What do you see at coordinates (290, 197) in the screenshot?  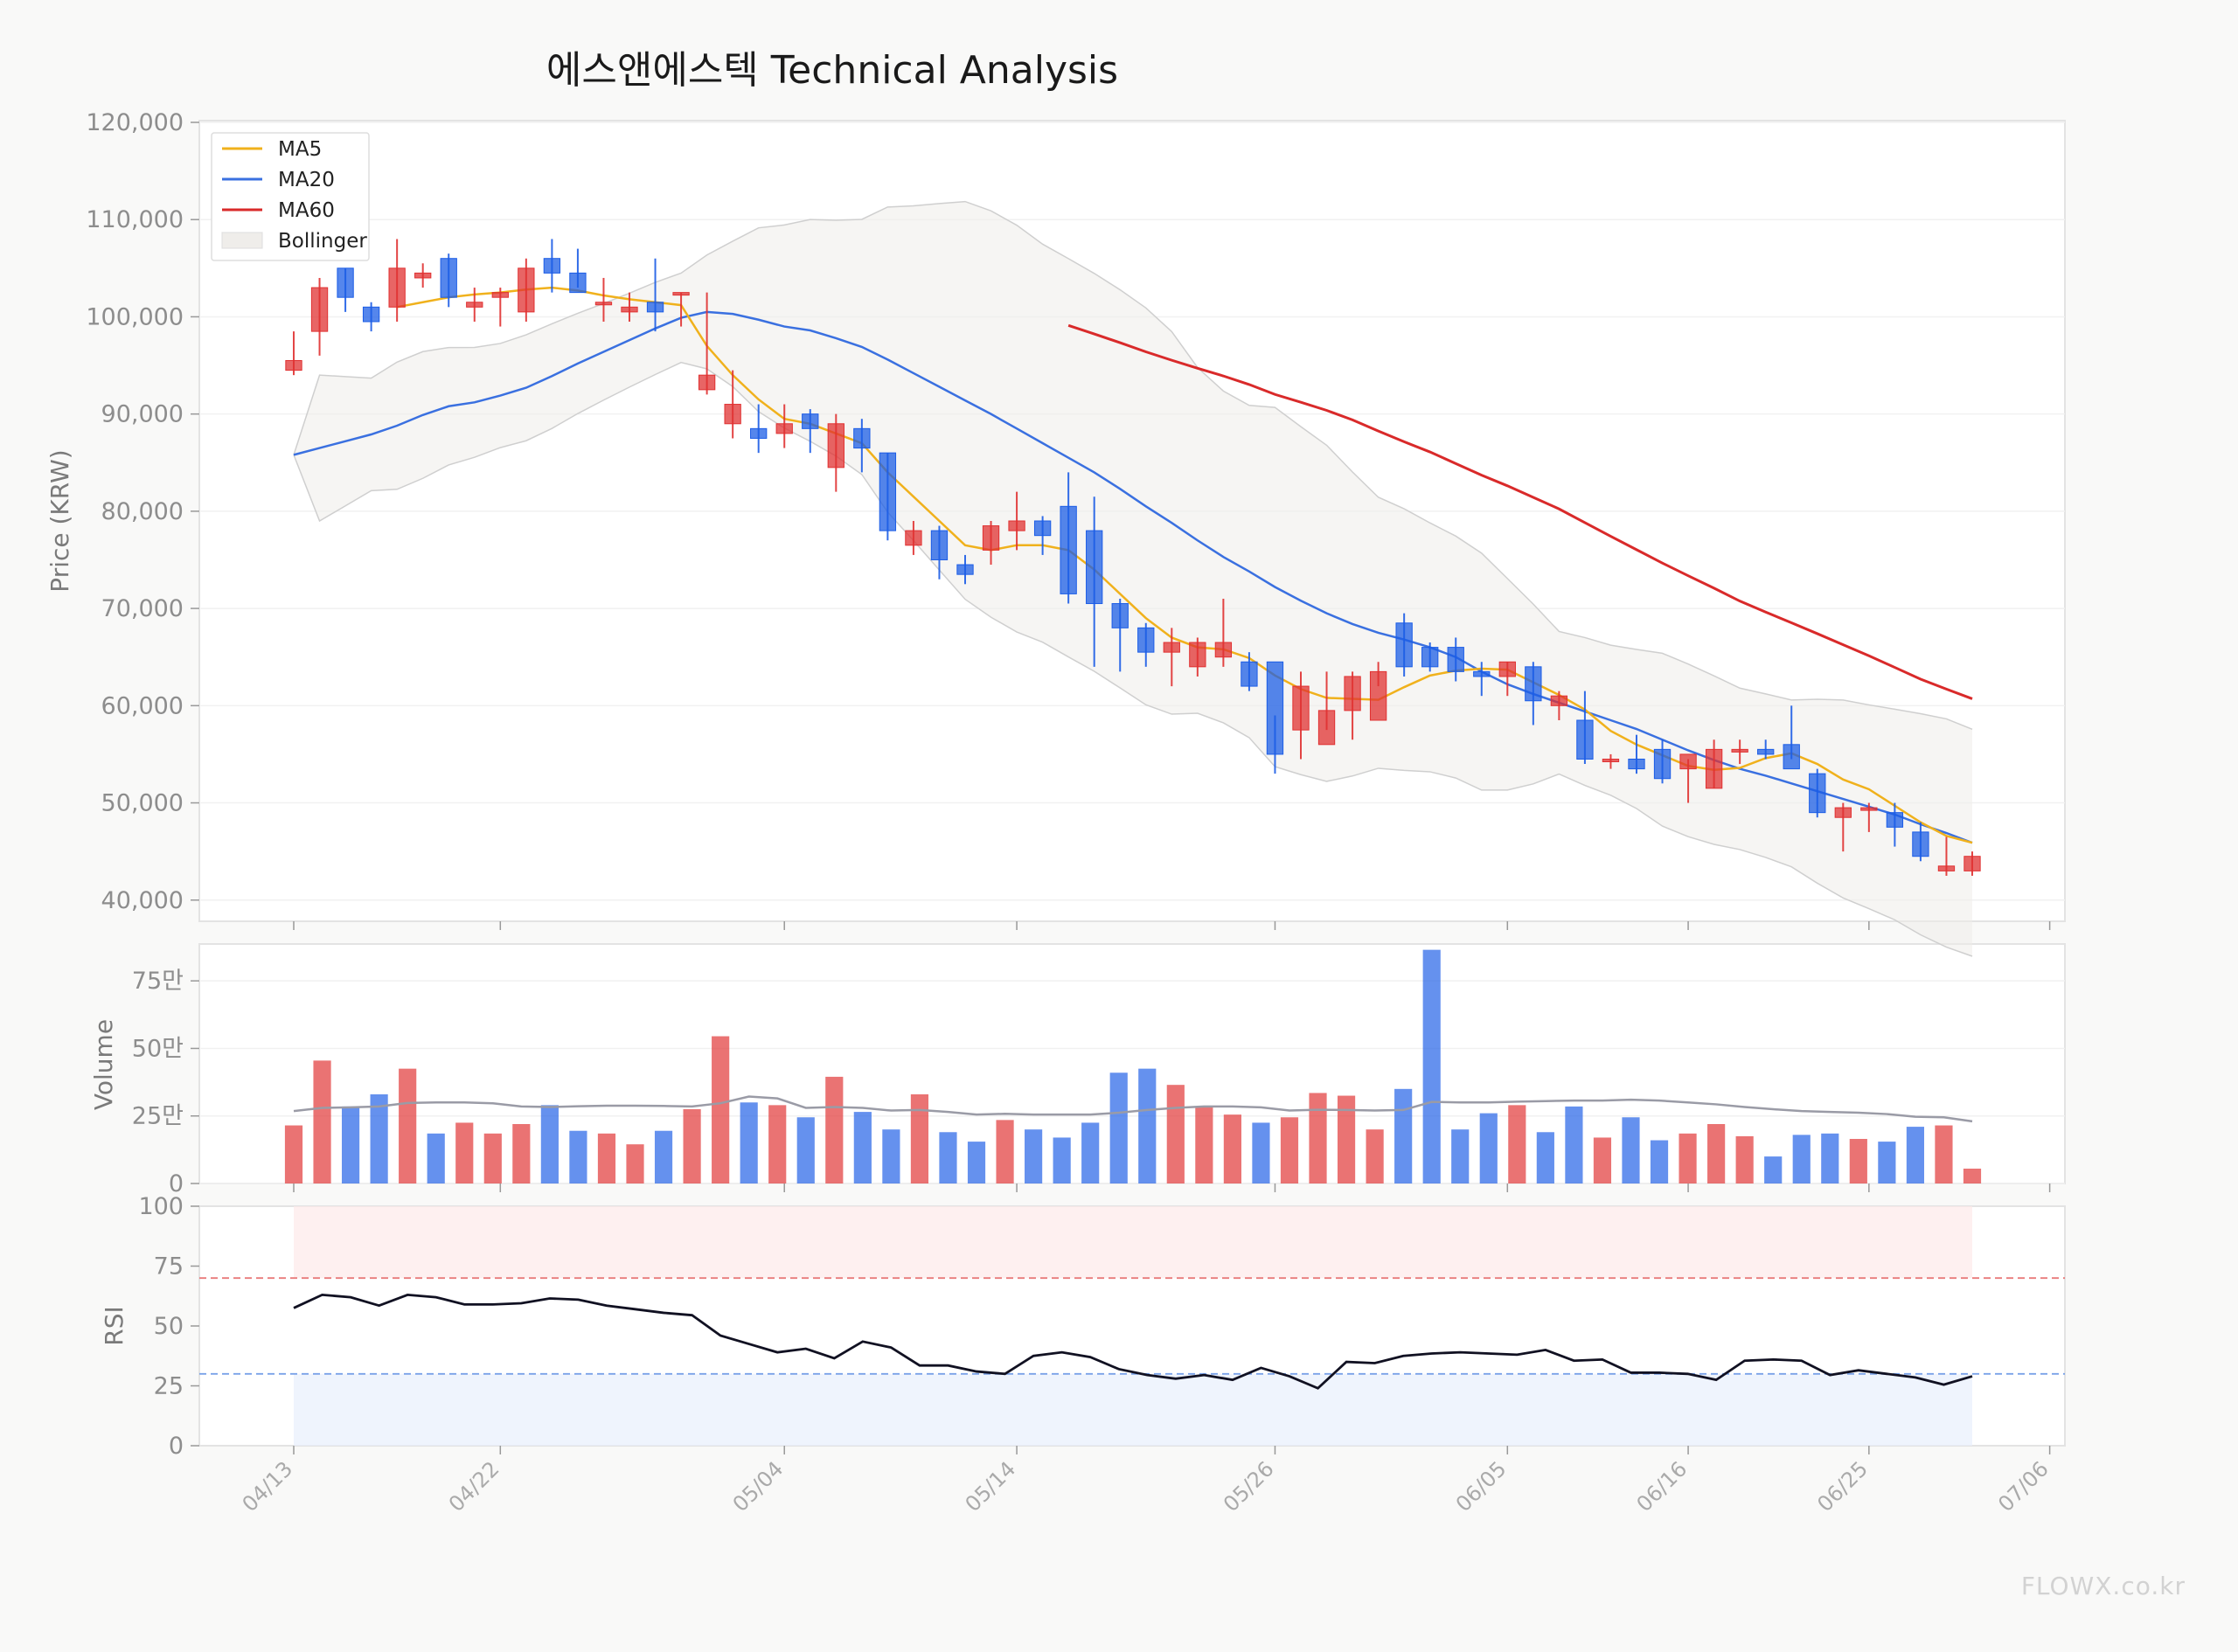 I see `legend: MA5 MA20 MA60 Bollinger` at bounding box center [290, 197].